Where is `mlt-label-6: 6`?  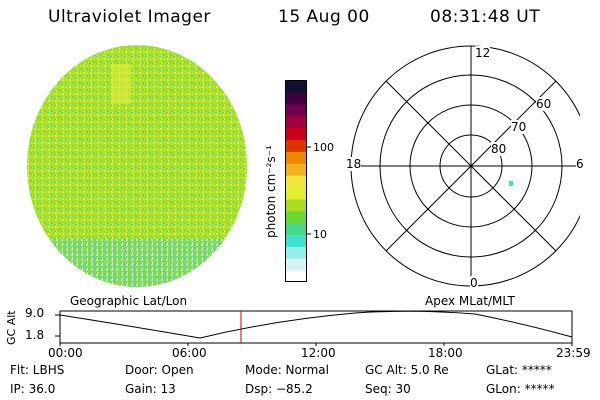
mlt-label-6: 6 is located at coordinates (580, 164).